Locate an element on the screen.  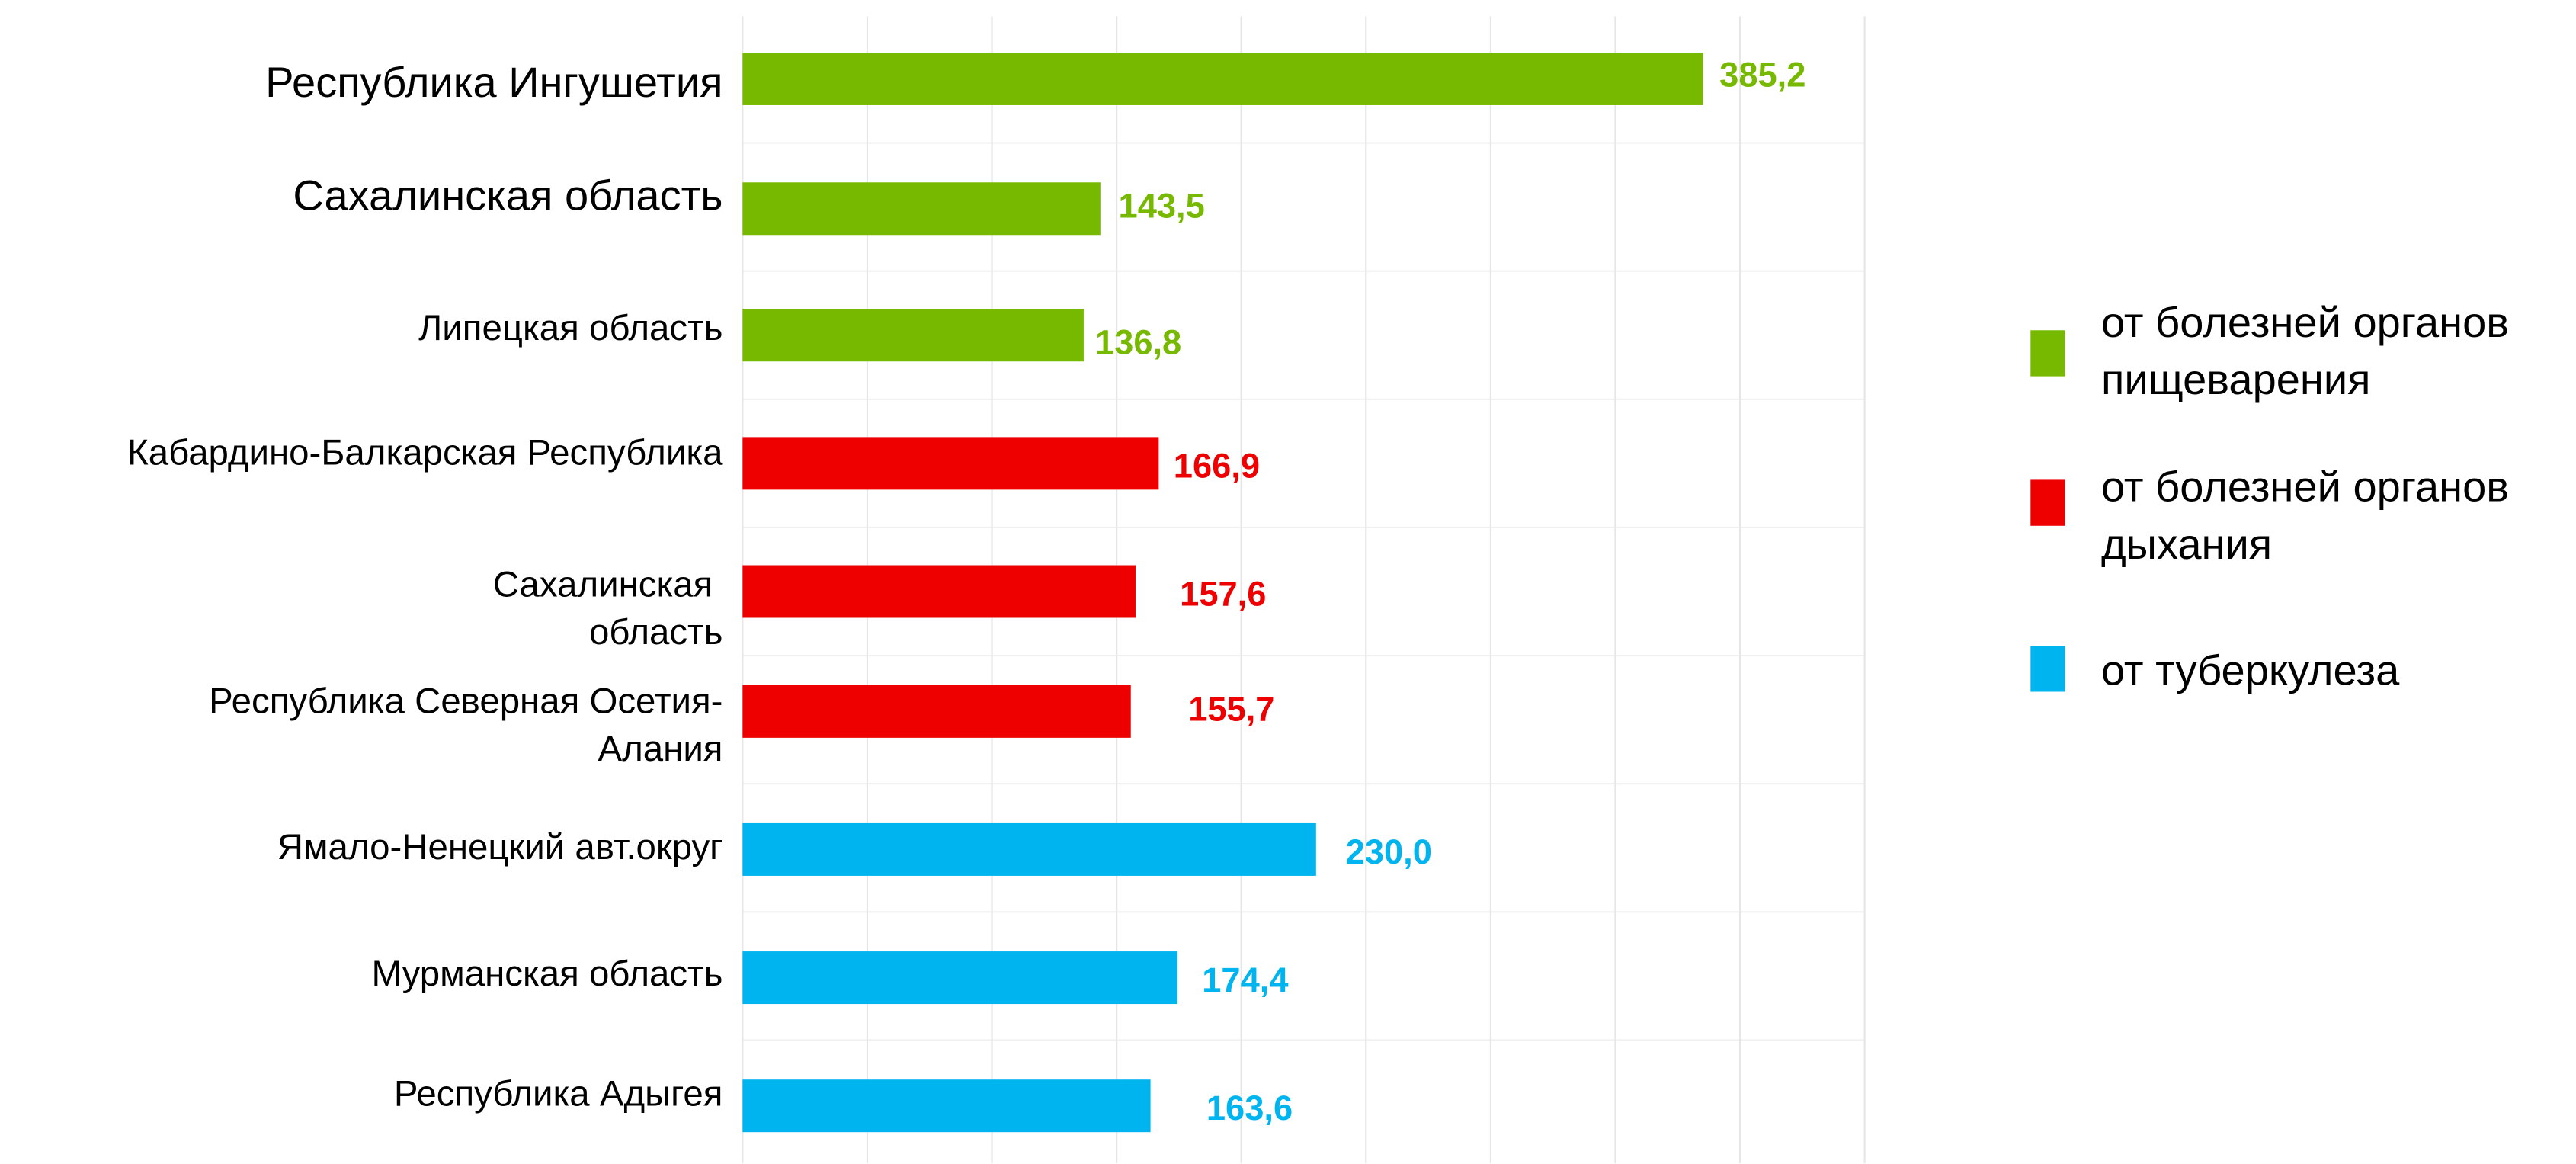
y-tick-label: Кабардино-Балкарская Республика is located at coordinates (425, 453).